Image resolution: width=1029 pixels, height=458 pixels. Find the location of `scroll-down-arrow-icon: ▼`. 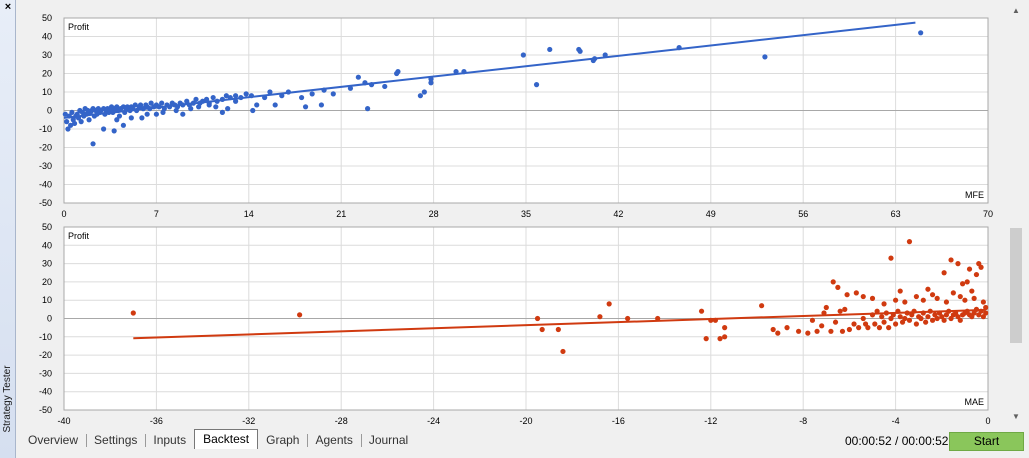

scroll-down-arrow-icon: ▼ is located at coordinates (1016, 416).